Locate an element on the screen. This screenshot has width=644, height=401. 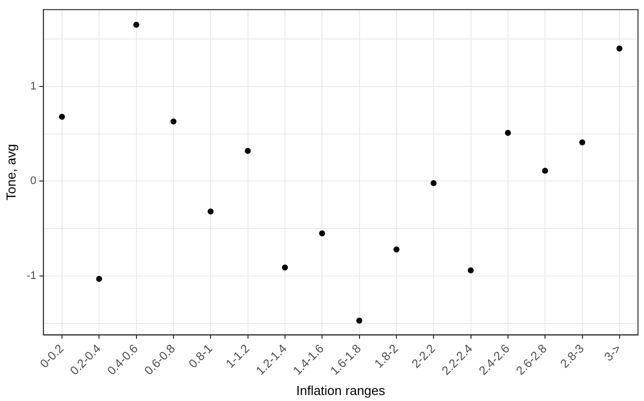
y-tick-label: 1 is located at coordinates (33, 86).